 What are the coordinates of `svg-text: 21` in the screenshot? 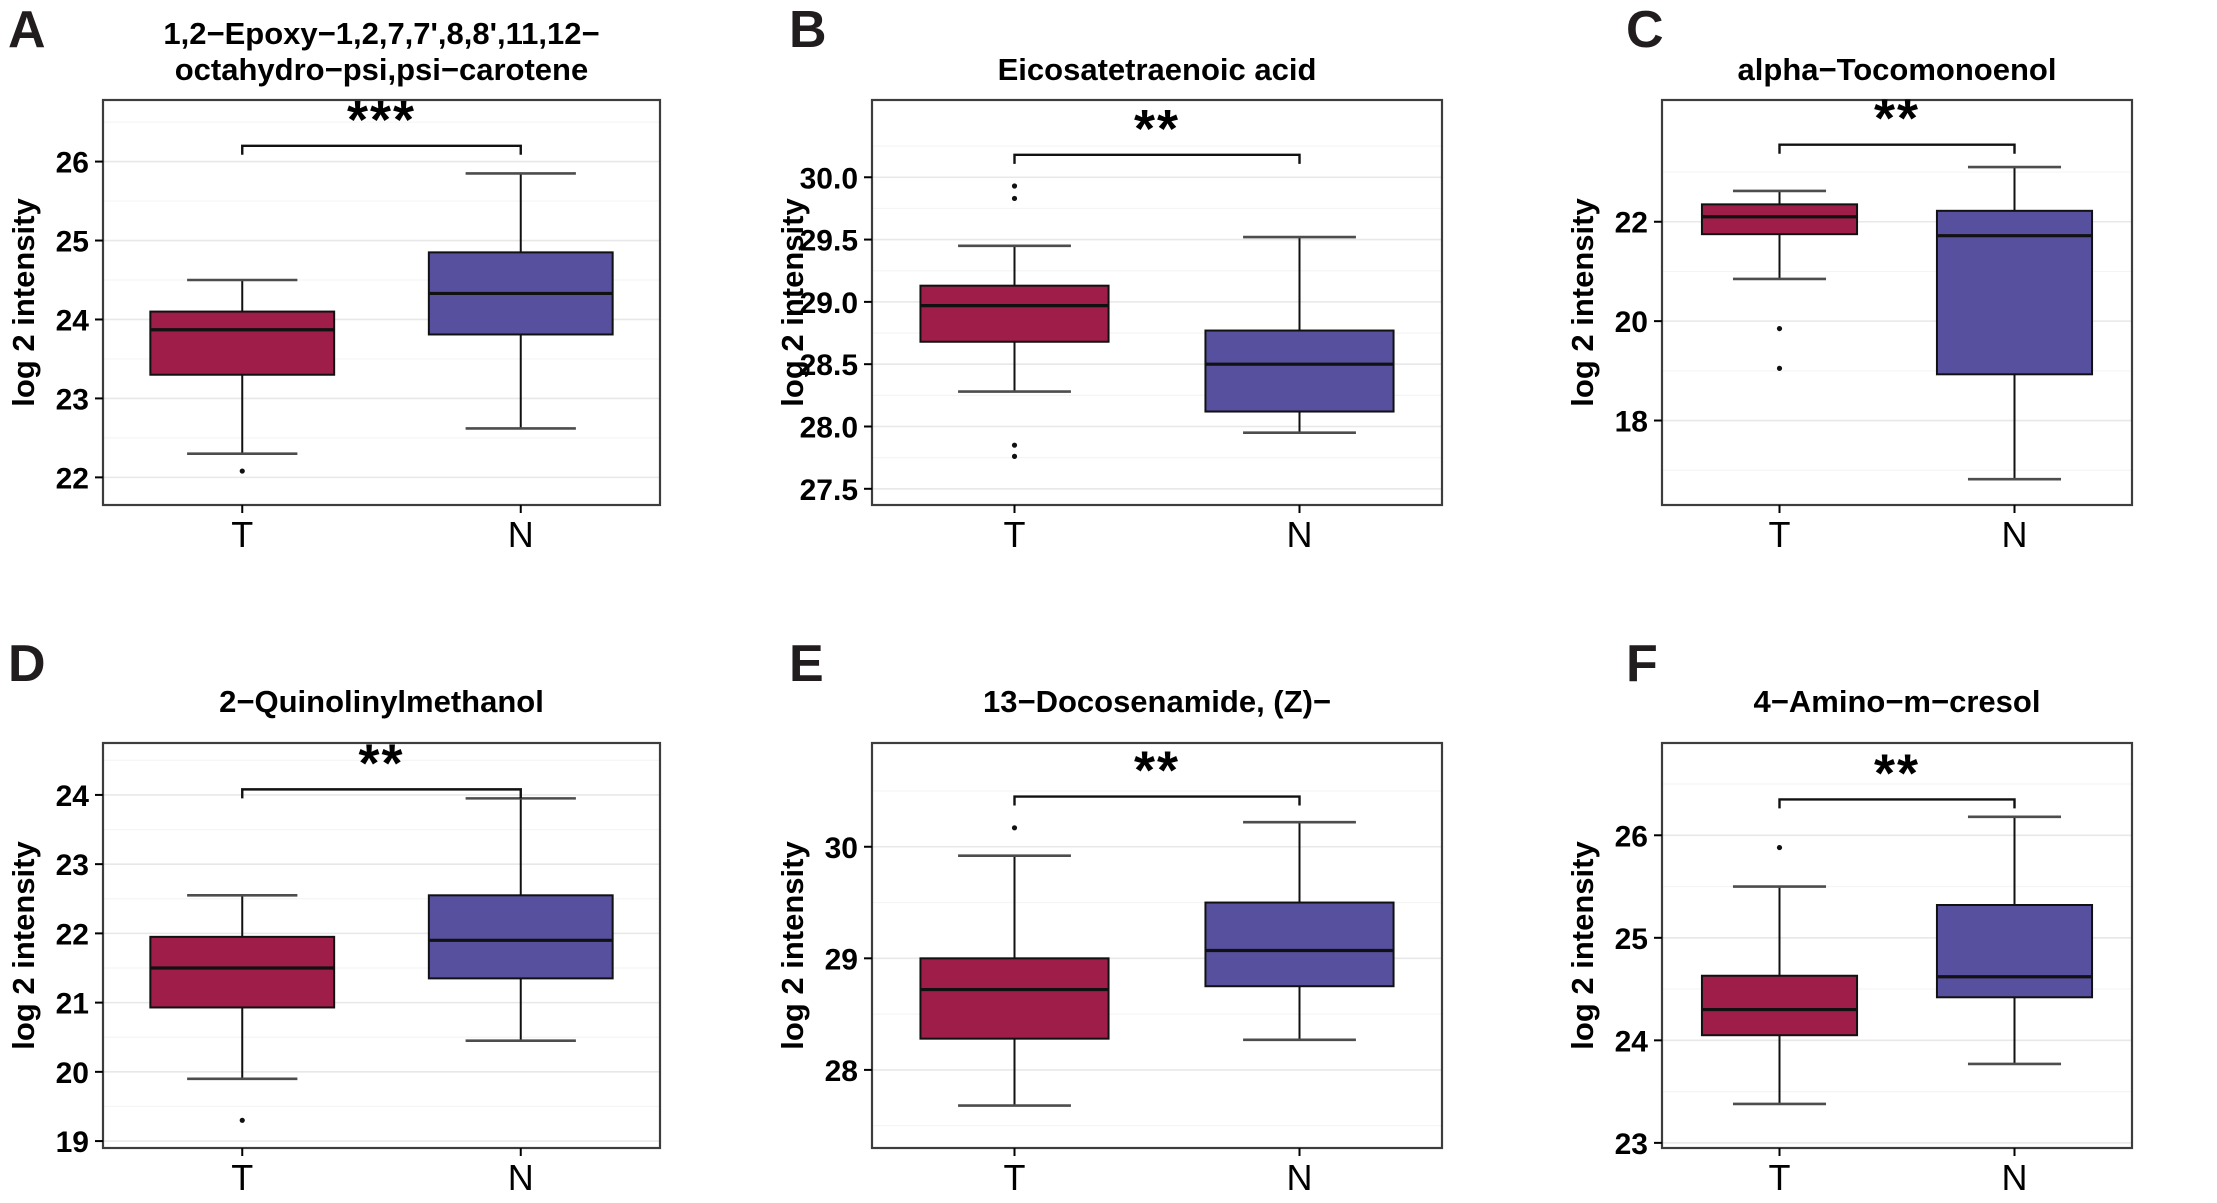 It's located at (72, 1004).